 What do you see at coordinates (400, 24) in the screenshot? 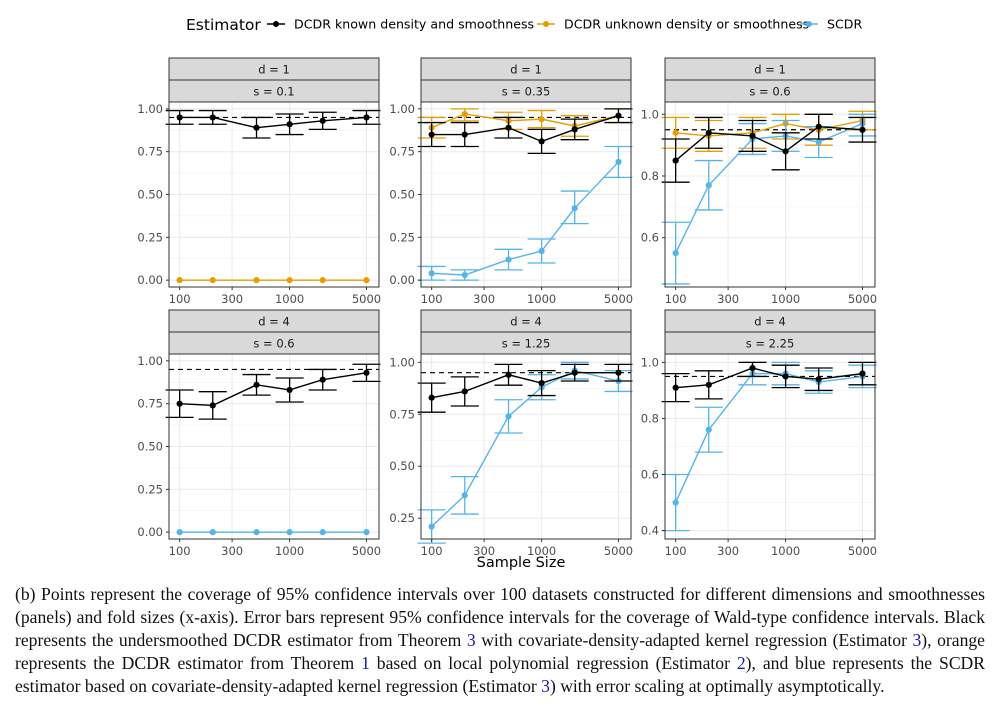
I see `legend-item-known: DCDR known density and smoothness` at bounding box center [400, 24].